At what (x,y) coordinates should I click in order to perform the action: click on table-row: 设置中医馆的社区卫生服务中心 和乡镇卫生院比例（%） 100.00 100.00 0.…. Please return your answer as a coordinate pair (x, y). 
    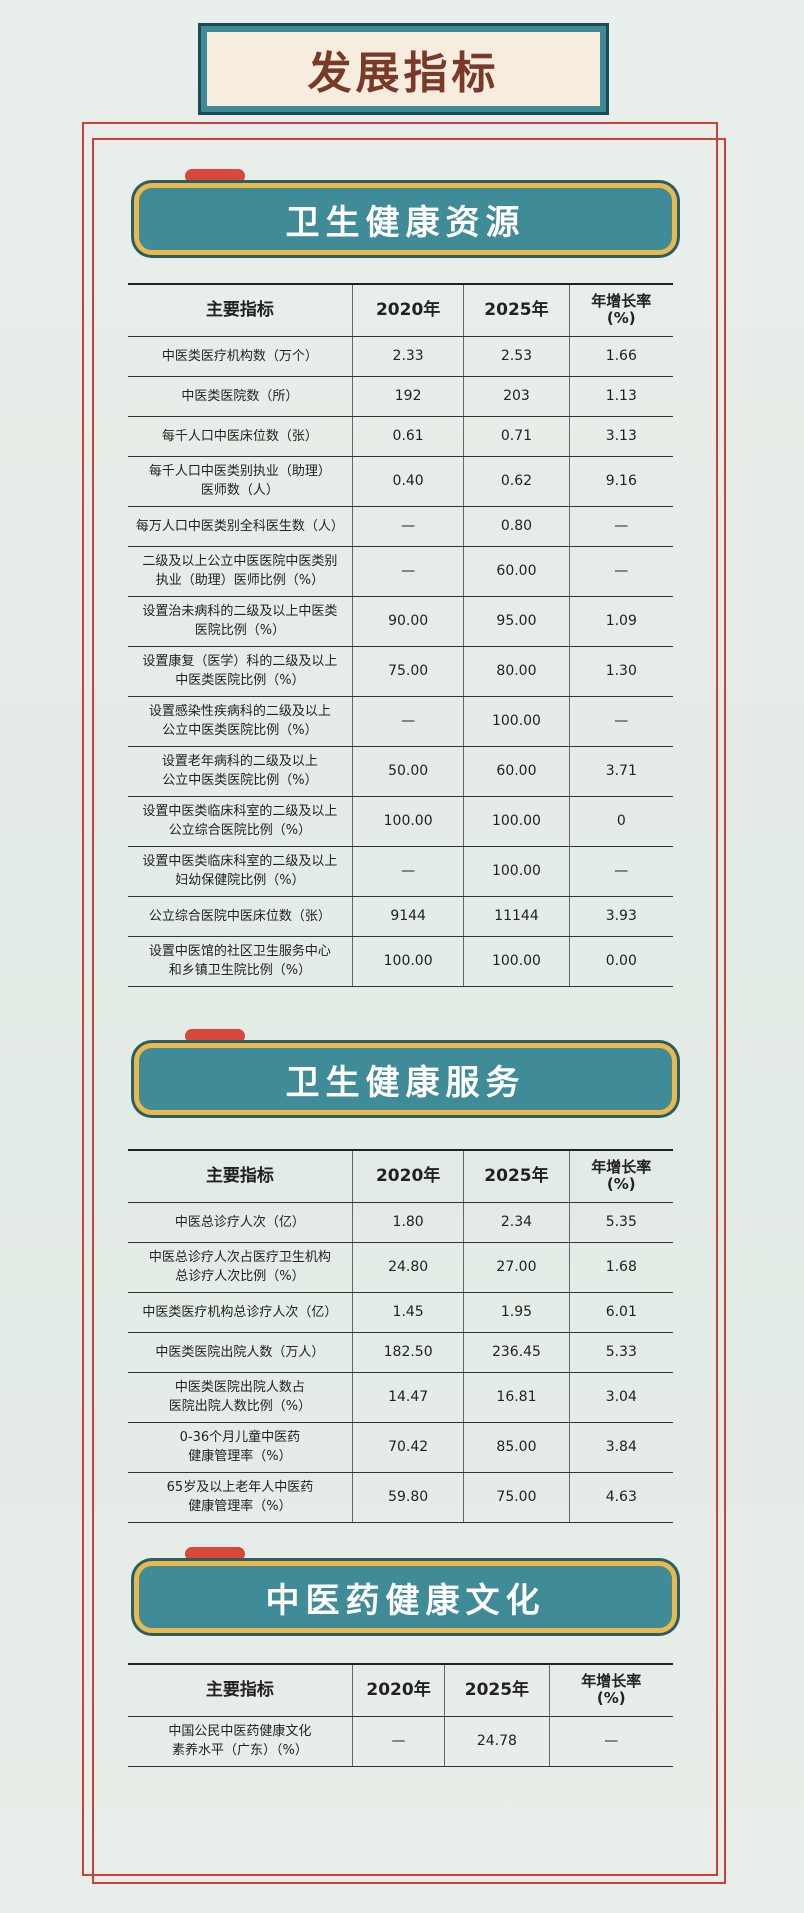
    Looking at the image, I should click on (400, 961).